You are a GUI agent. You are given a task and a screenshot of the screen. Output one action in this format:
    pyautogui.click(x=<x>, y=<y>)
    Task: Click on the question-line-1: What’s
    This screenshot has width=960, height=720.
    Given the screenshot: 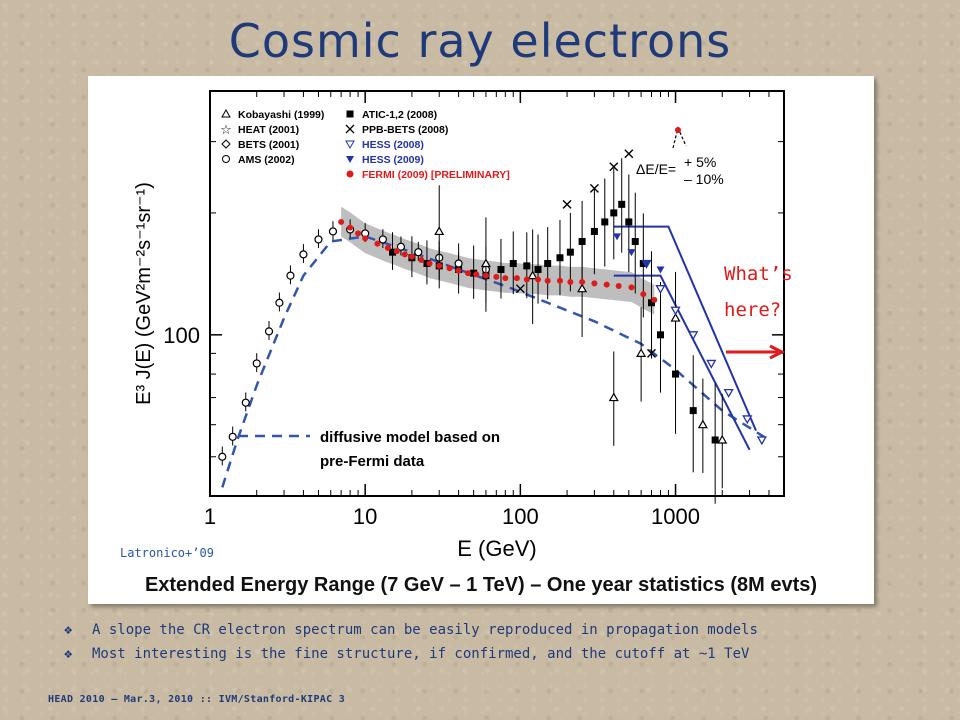 What is the action you would take?
    pyautogui.click(x=758, y=274)
    